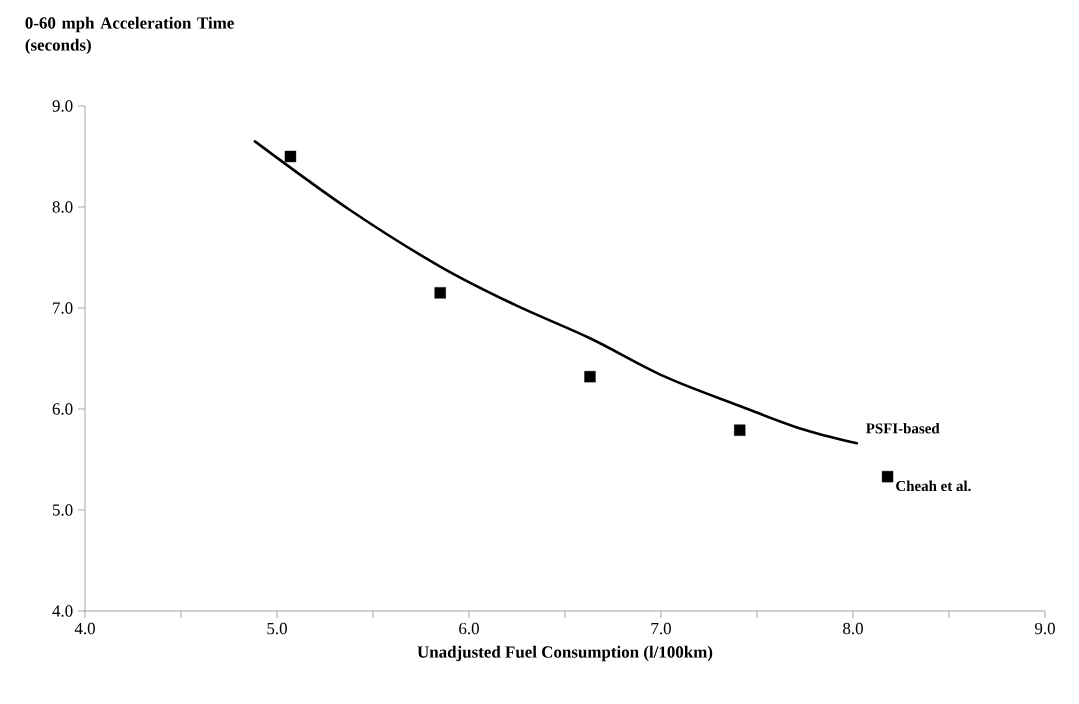 This screenshot has height=704, width=1079. What do you see at coordinates (84, 628) in the screenshot?
I see `x-tick-label: 4.0` at bounding box center [84, 628].